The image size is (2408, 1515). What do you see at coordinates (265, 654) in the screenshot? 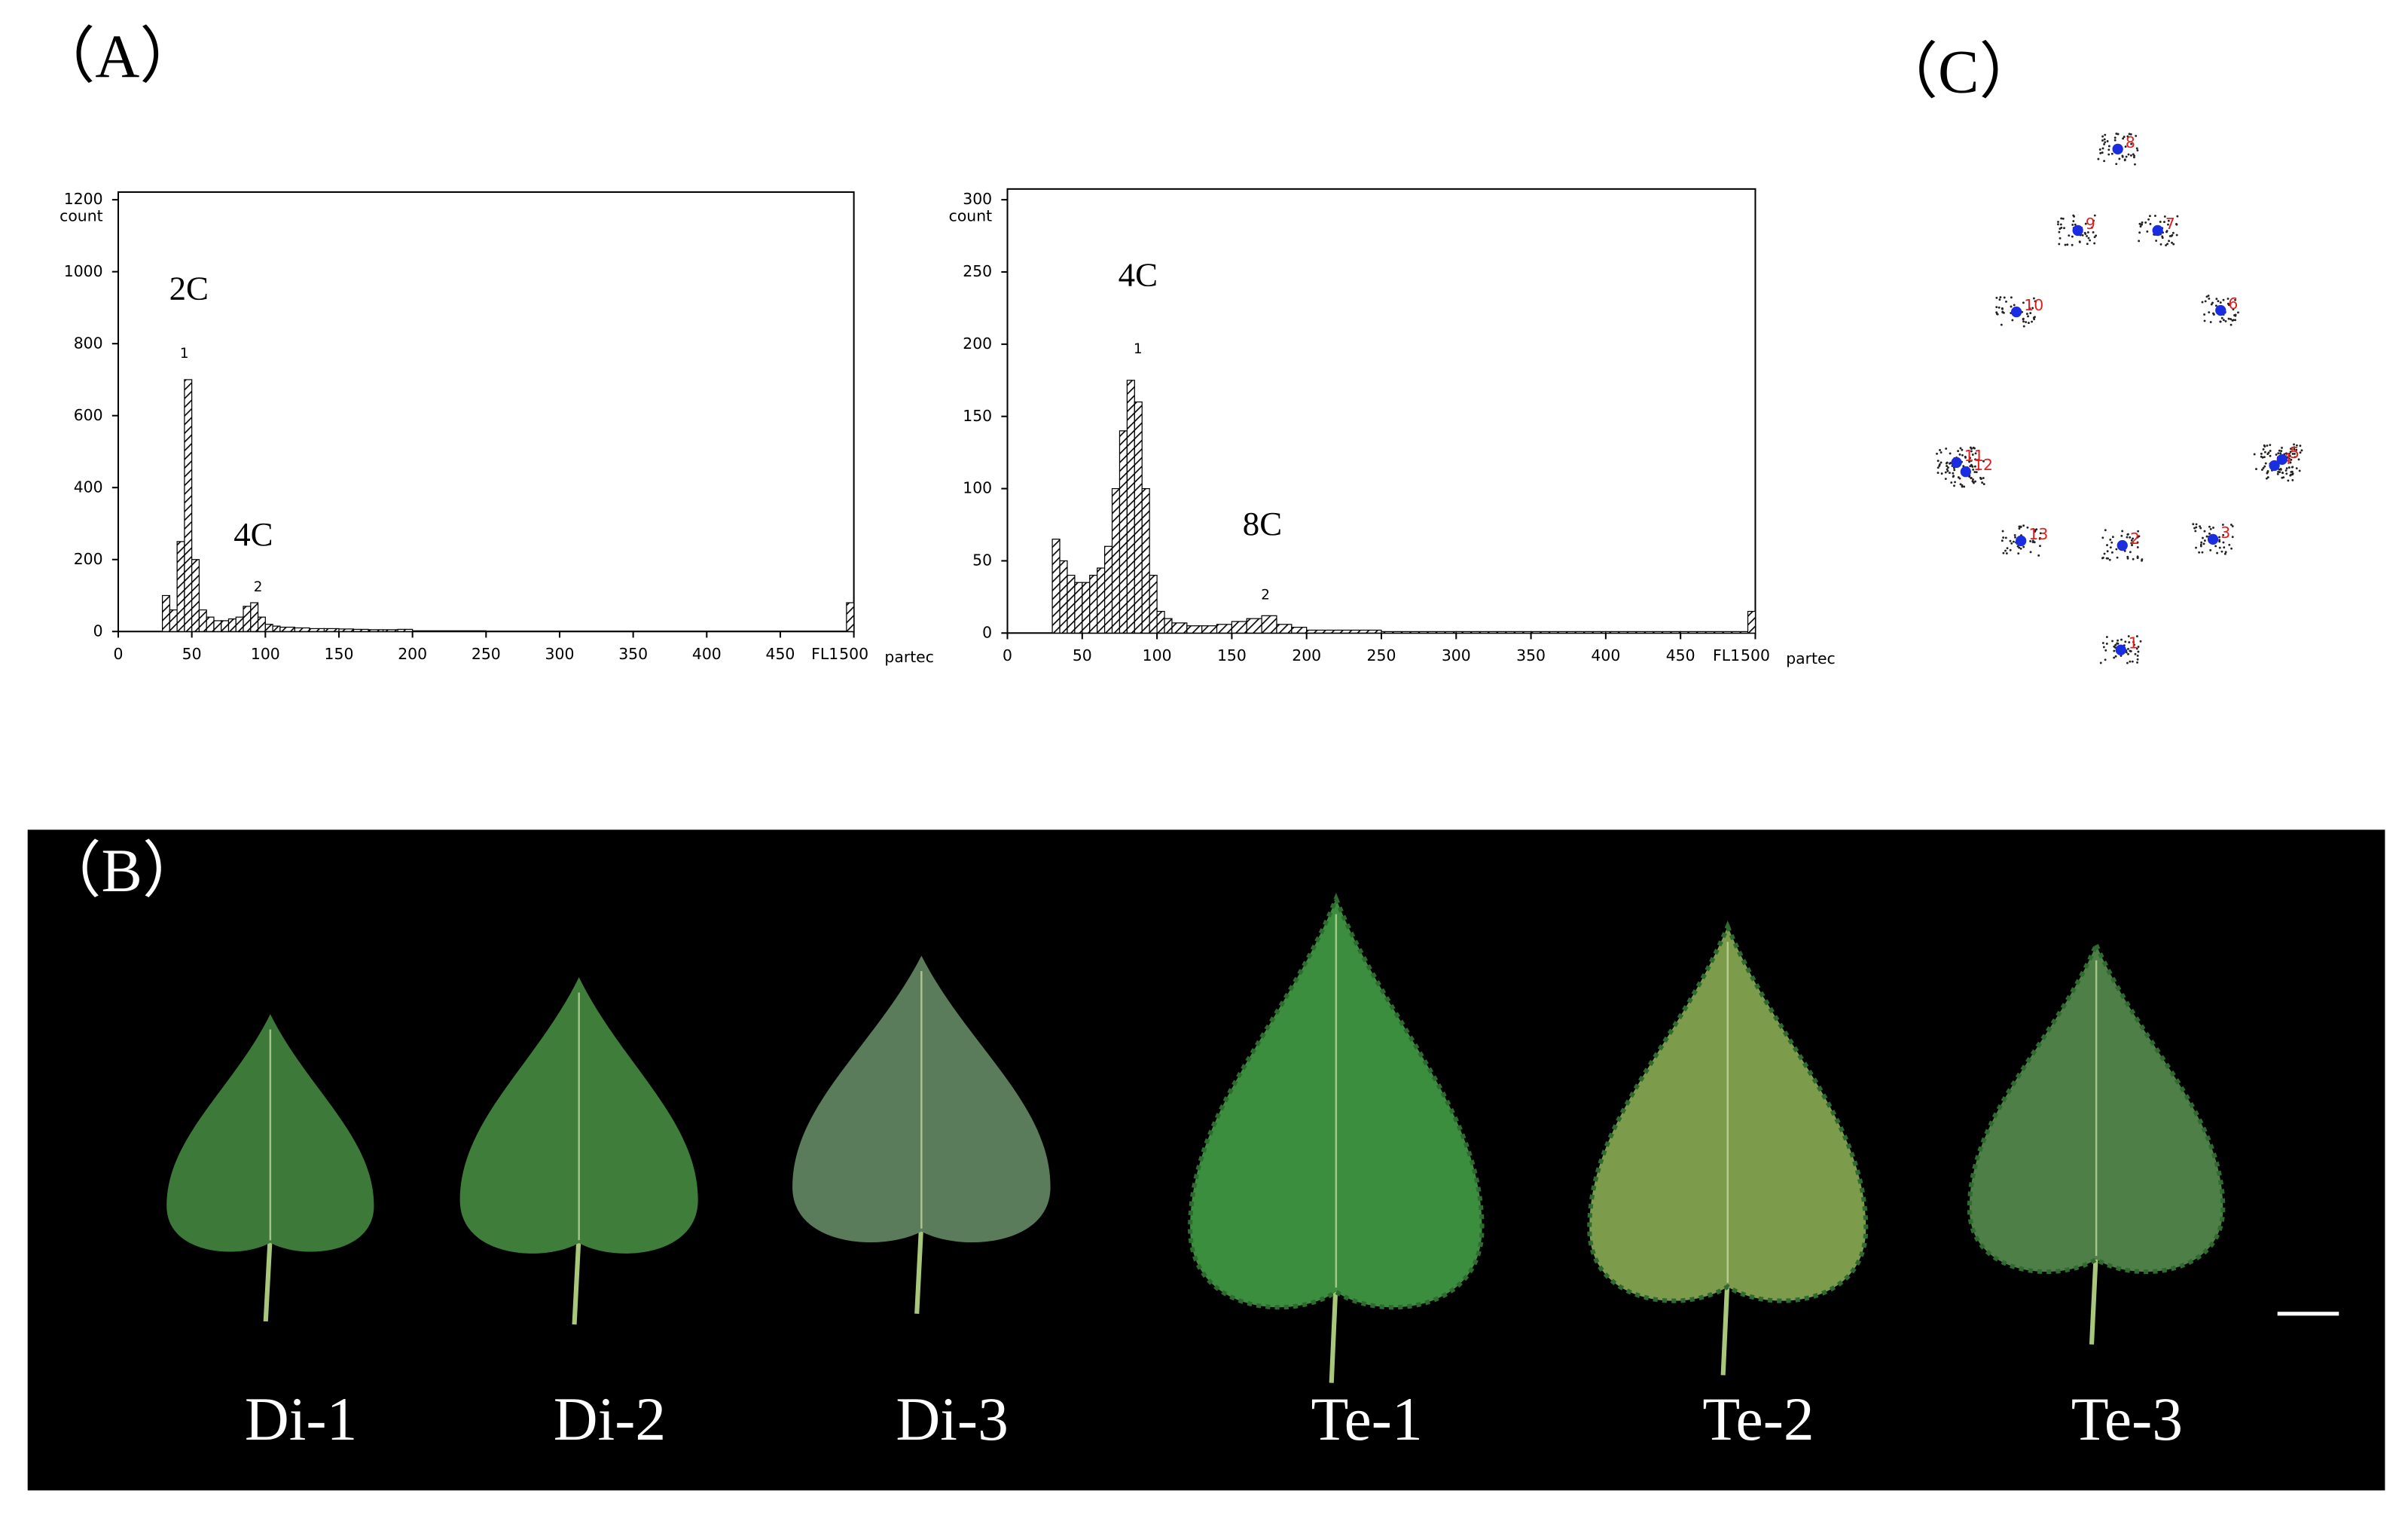
I see `x-tick-label: 100` at bounding box center [265, 654].